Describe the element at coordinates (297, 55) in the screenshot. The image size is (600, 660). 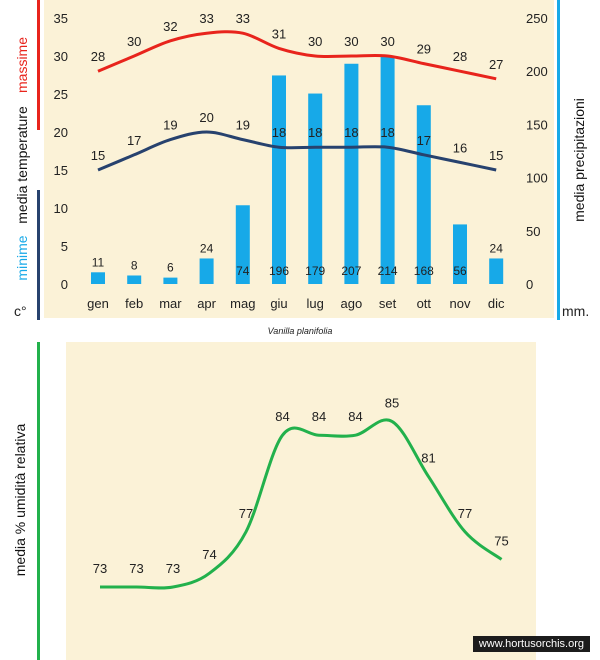
I see `max-temperature-line` at that location.